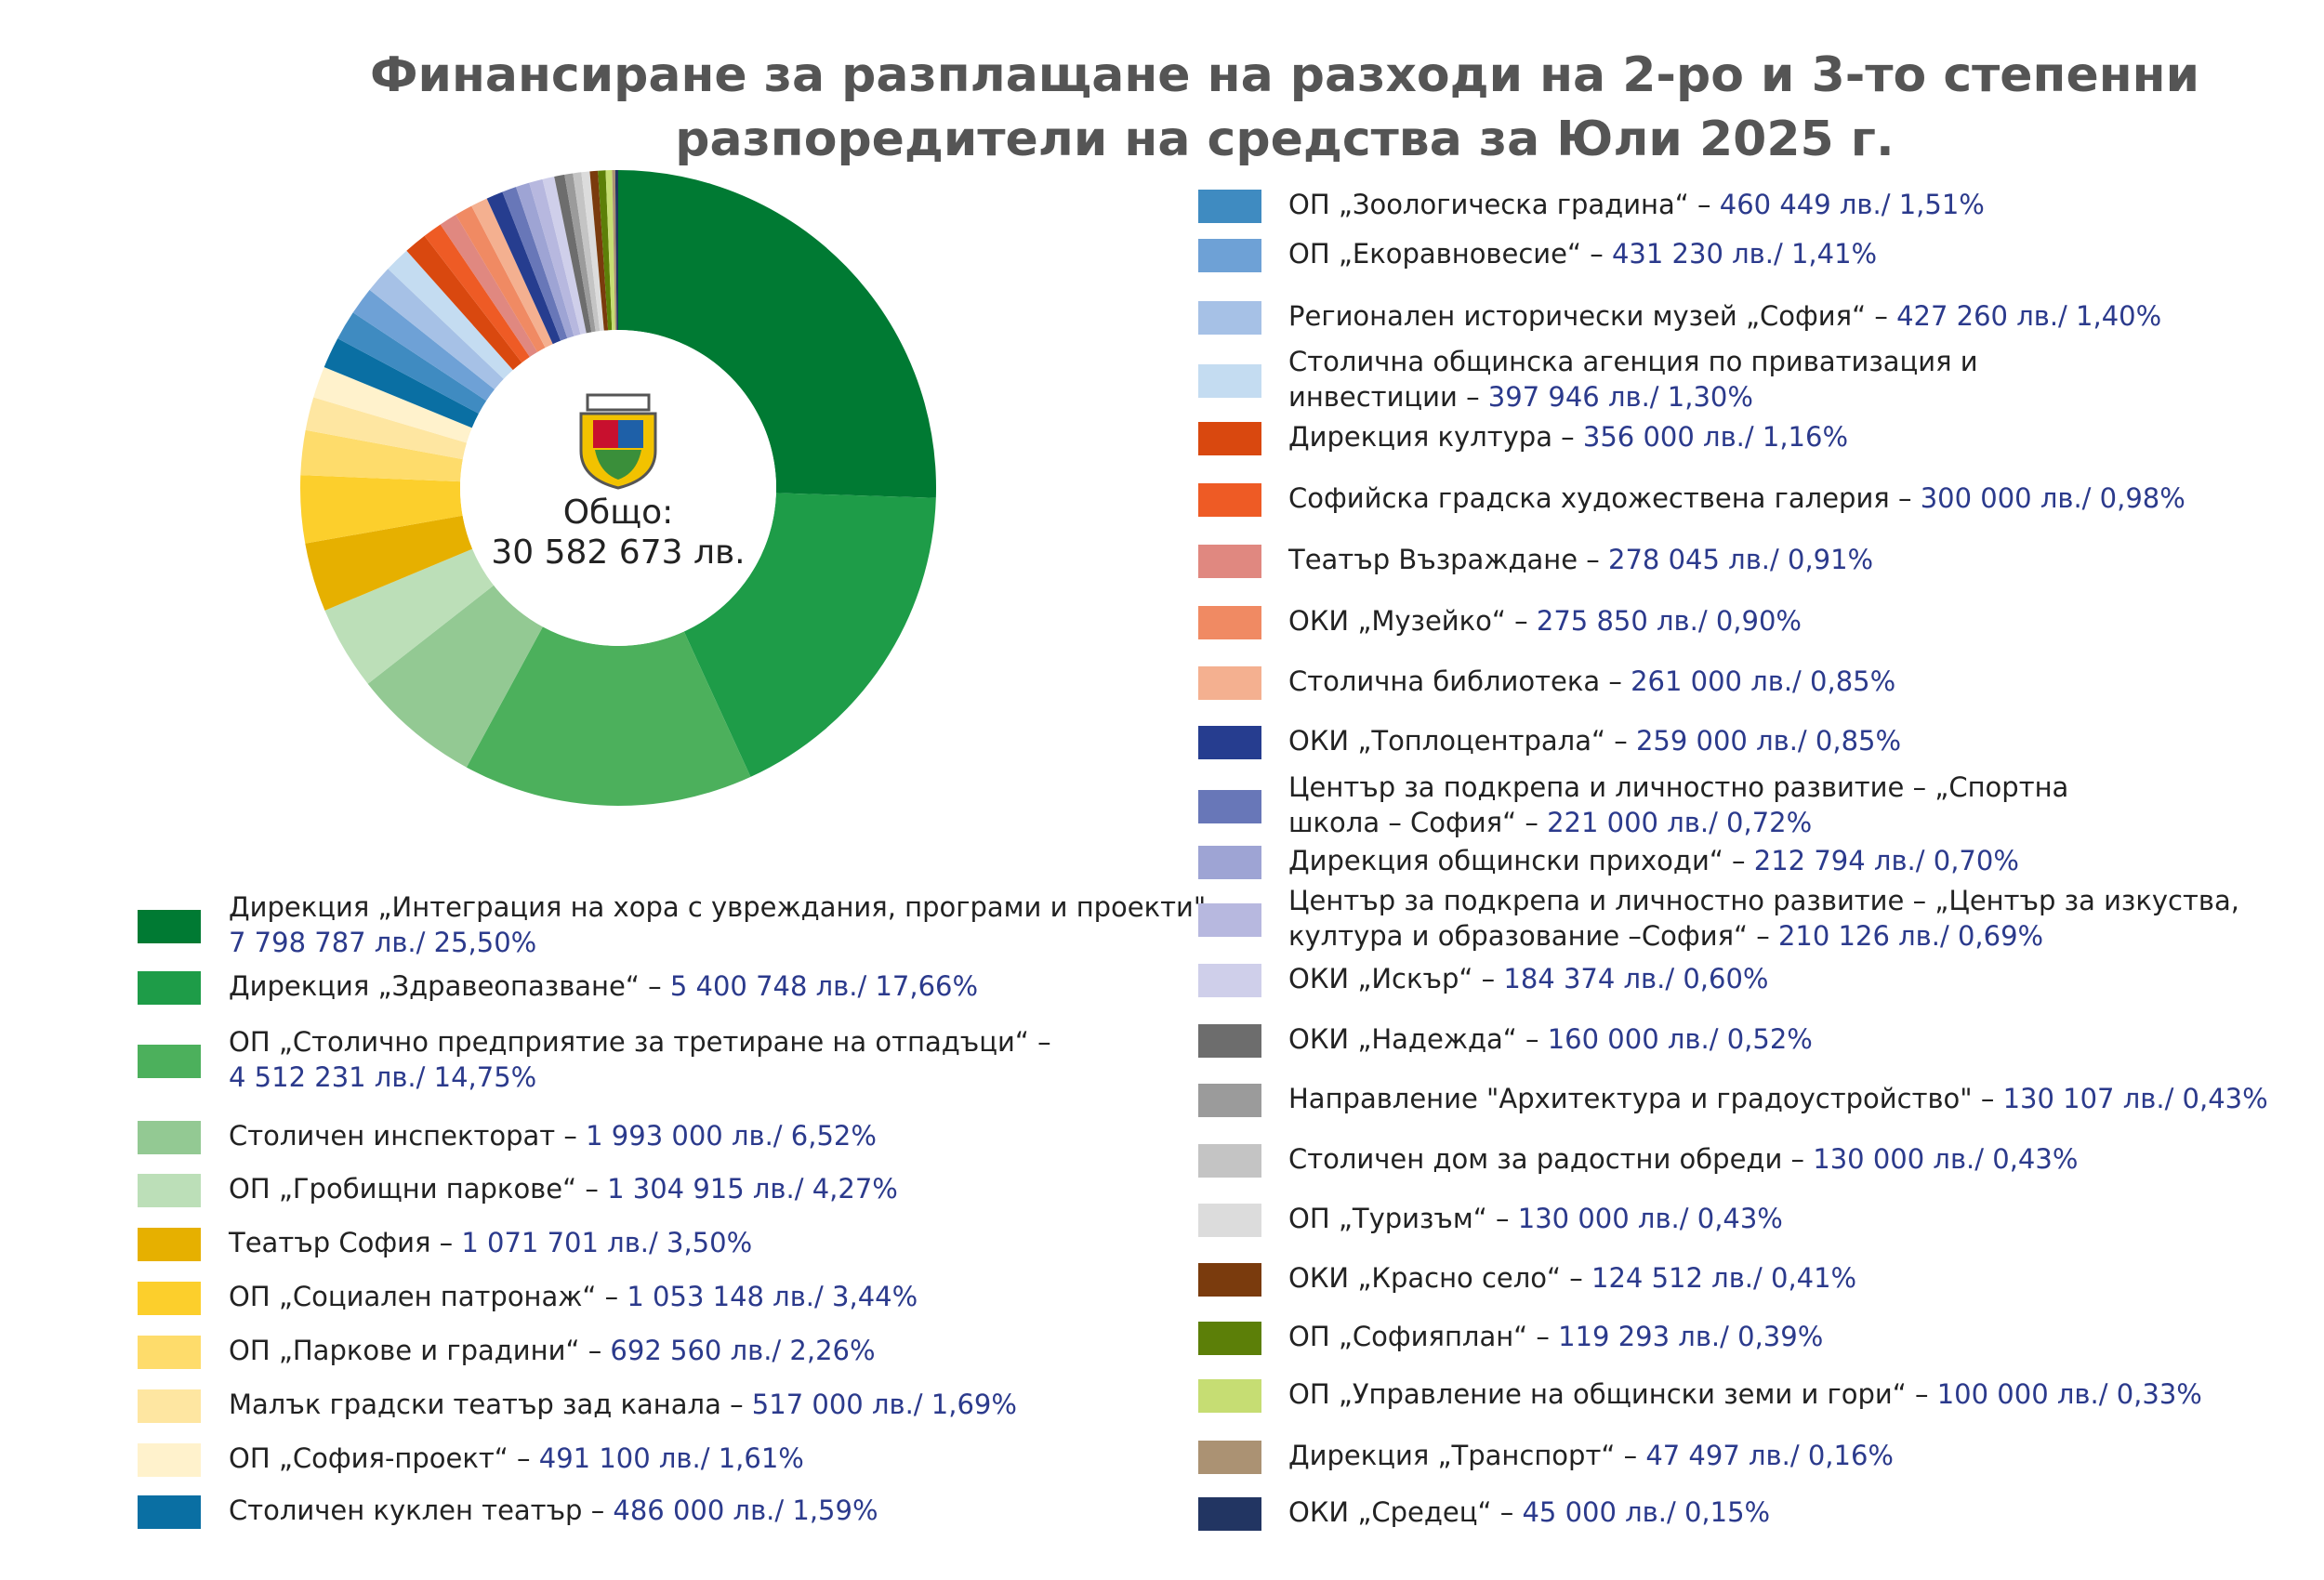 This screenshot has height=1580, width=2324. I want to click on legend-label: ОП „Софияплан“ – 119 293 лв./ 0,39%, so click(1555, 1336).